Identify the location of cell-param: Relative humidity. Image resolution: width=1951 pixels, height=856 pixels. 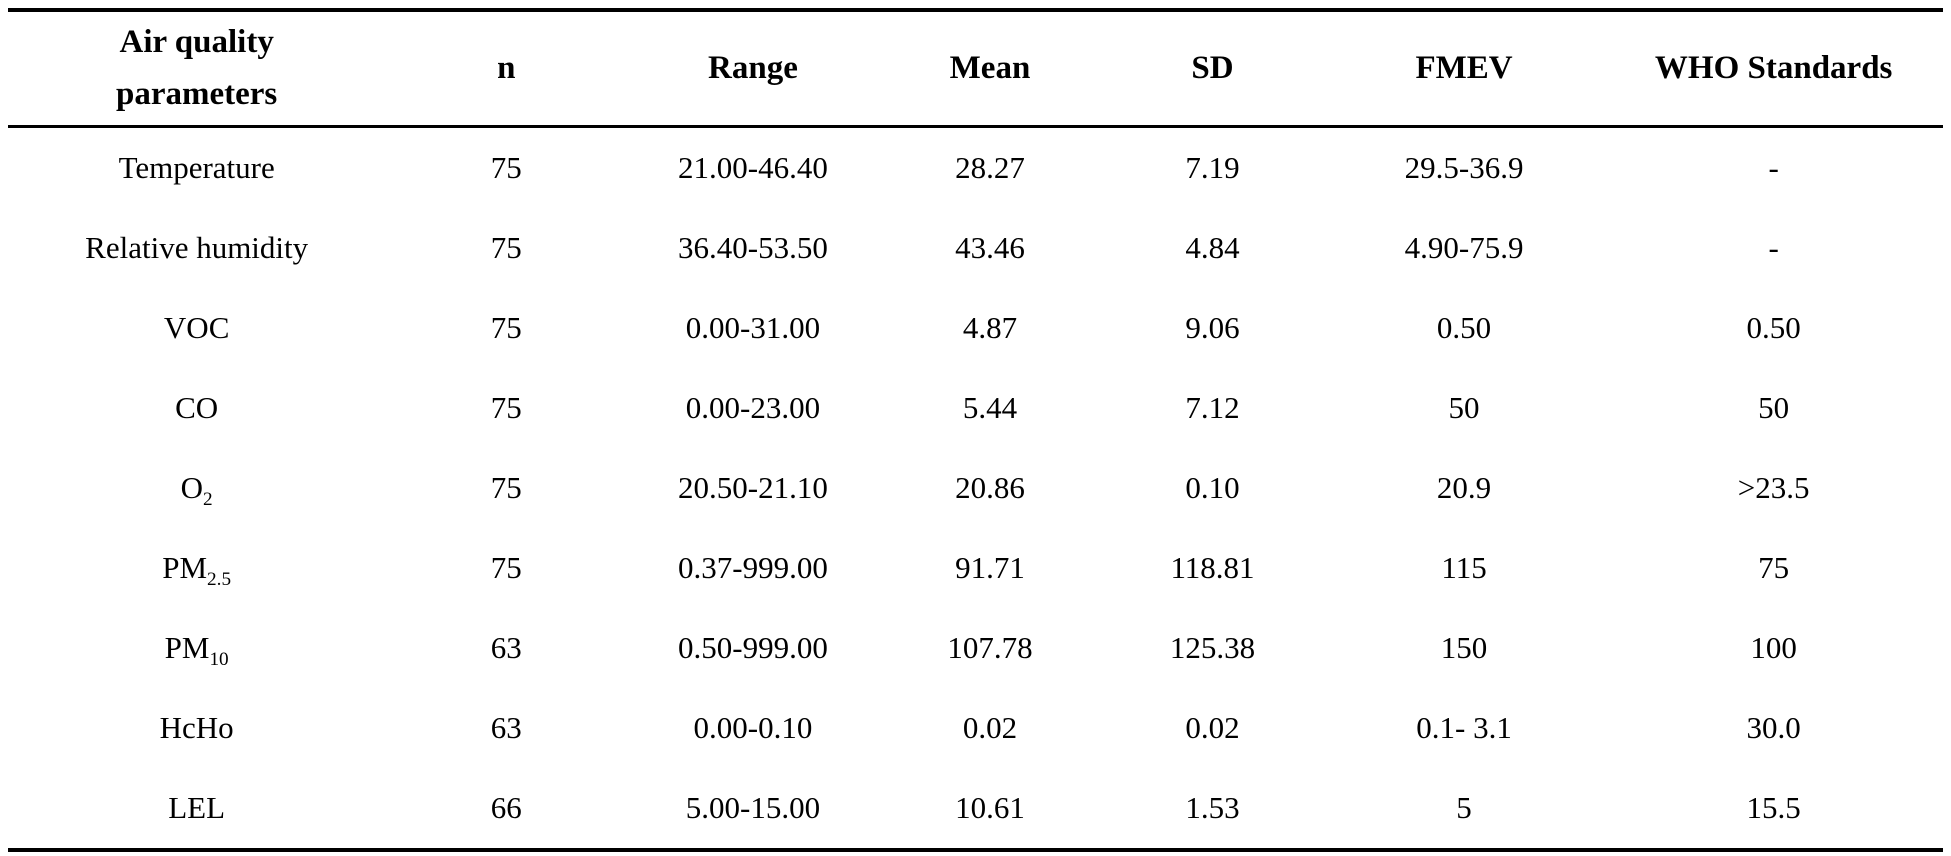
(196, 248).